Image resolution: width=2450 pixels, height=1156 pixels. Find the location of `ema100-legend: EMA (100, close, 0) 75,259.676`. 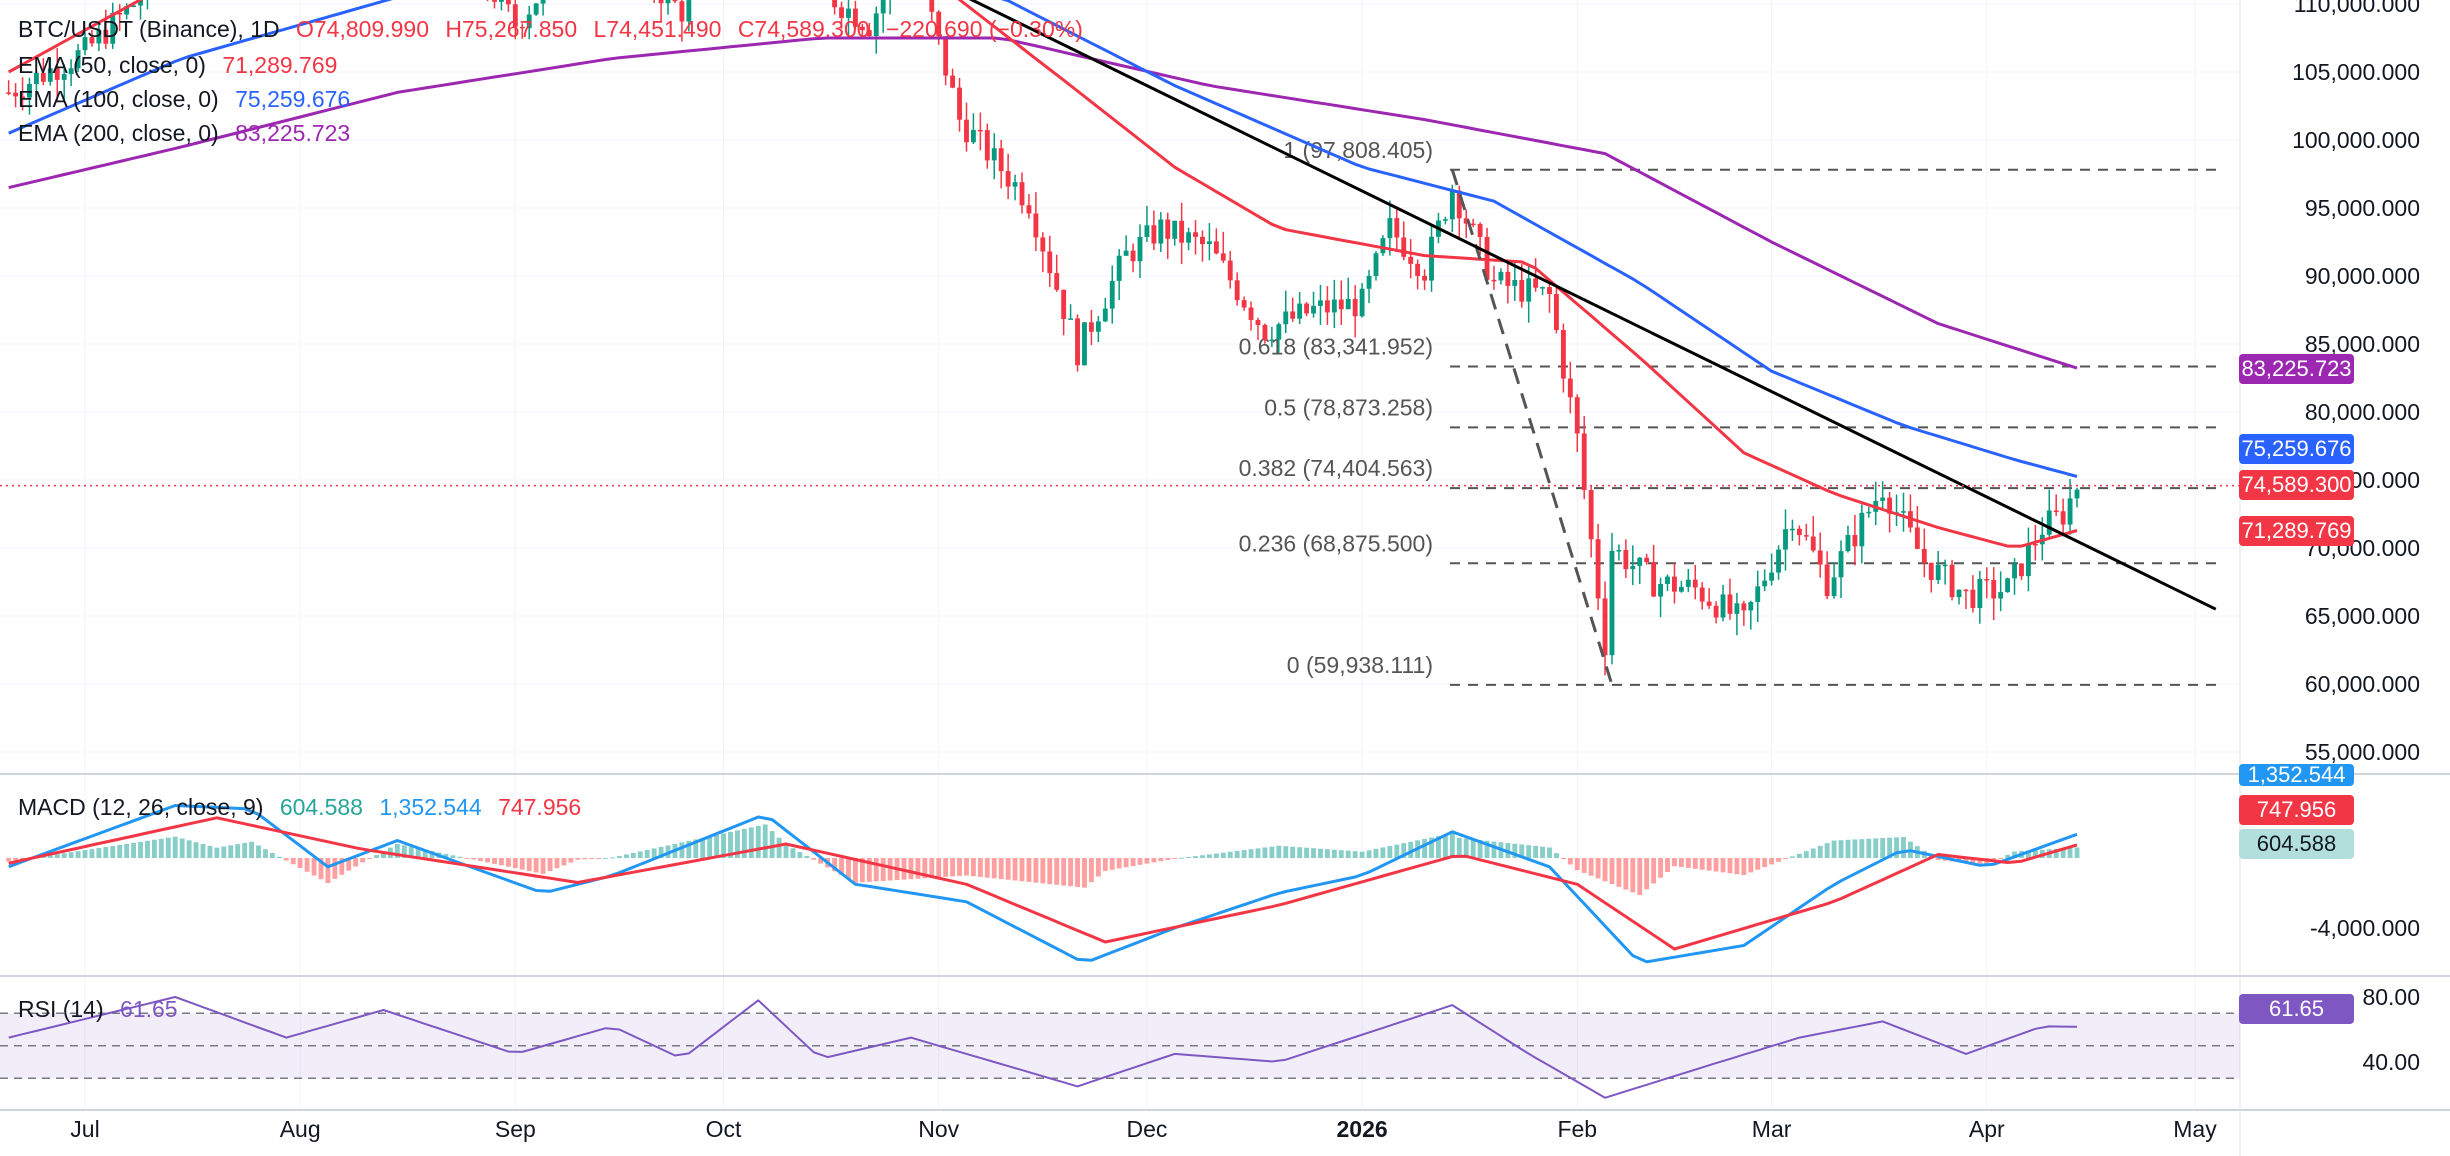

ema100-legend: EMA (100, close, 0) 75,259.676 is located at coordinates (189, 99).